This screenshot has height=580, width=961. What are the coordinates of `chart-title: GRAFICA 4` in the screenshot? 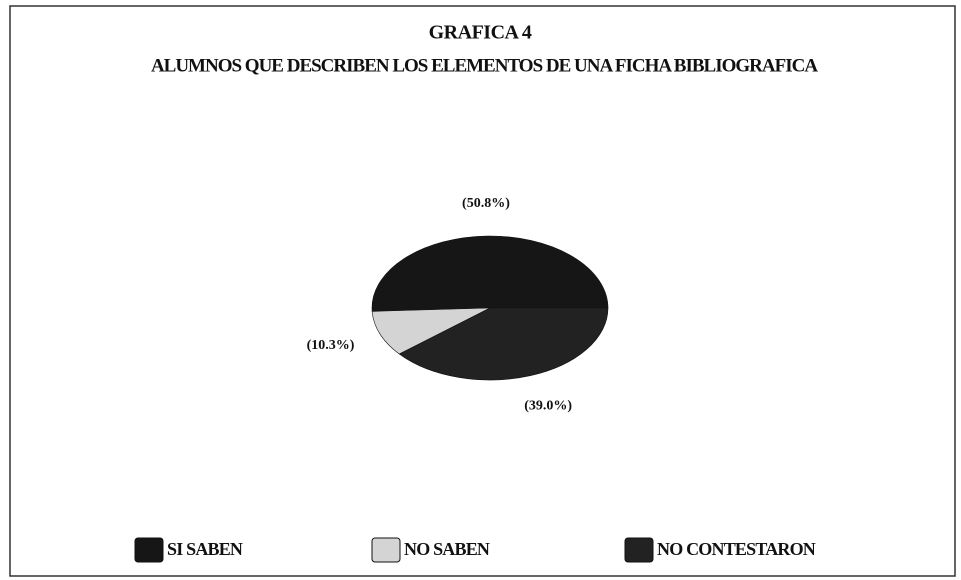 It's located at (480, 33).